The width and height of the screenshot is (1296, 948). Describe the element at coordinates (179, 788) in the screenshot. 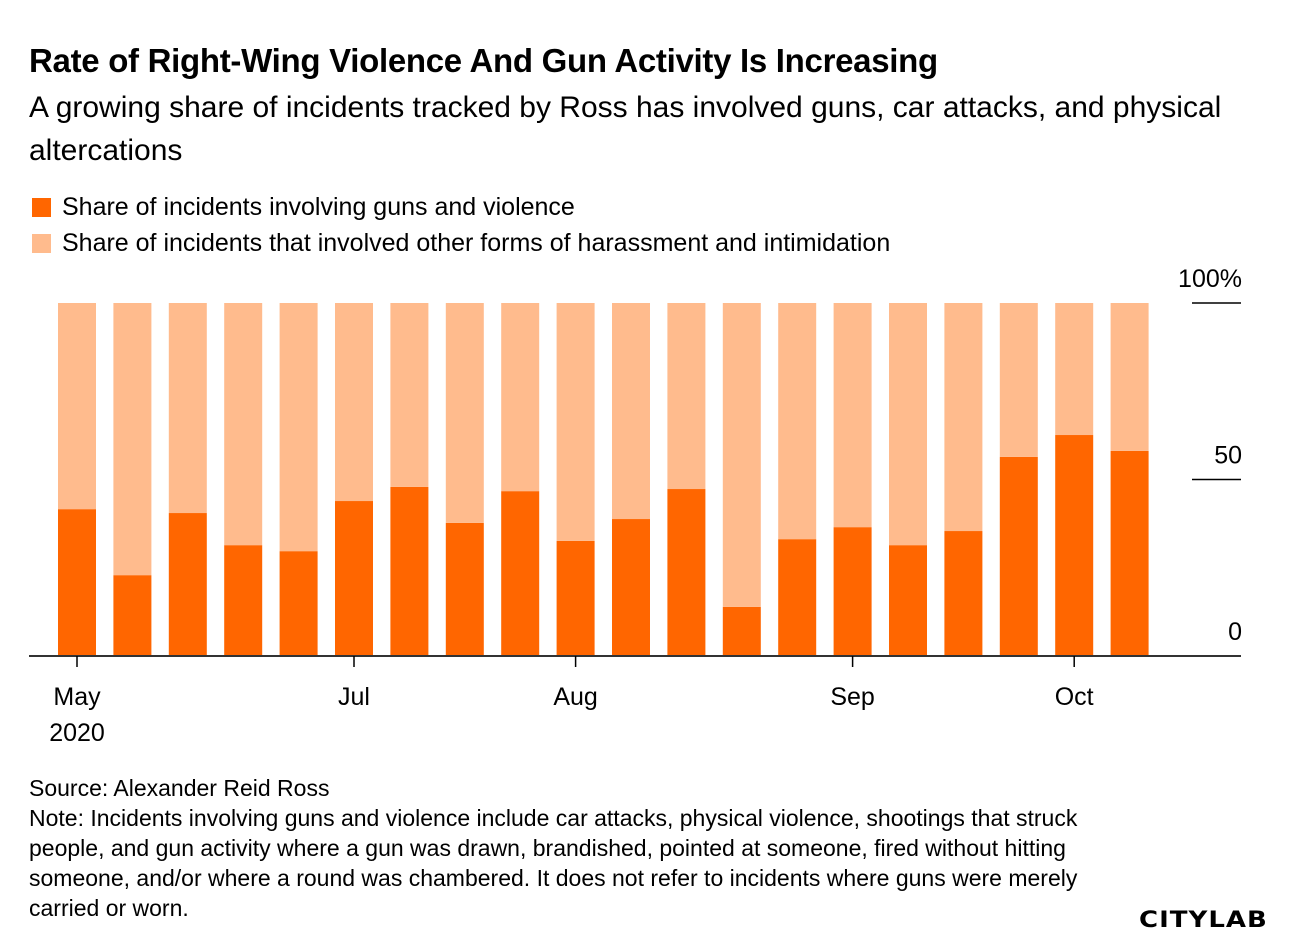

I see `source-text: Source: Alexander Reid Ross` at that location.